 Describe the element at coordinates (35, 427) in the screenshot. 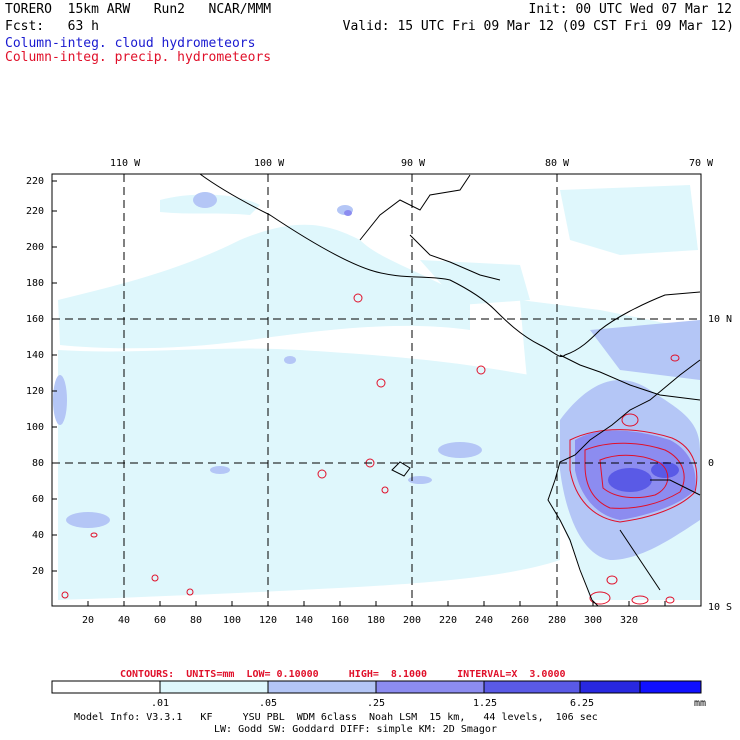

I see `y-tick: 100` at that location.